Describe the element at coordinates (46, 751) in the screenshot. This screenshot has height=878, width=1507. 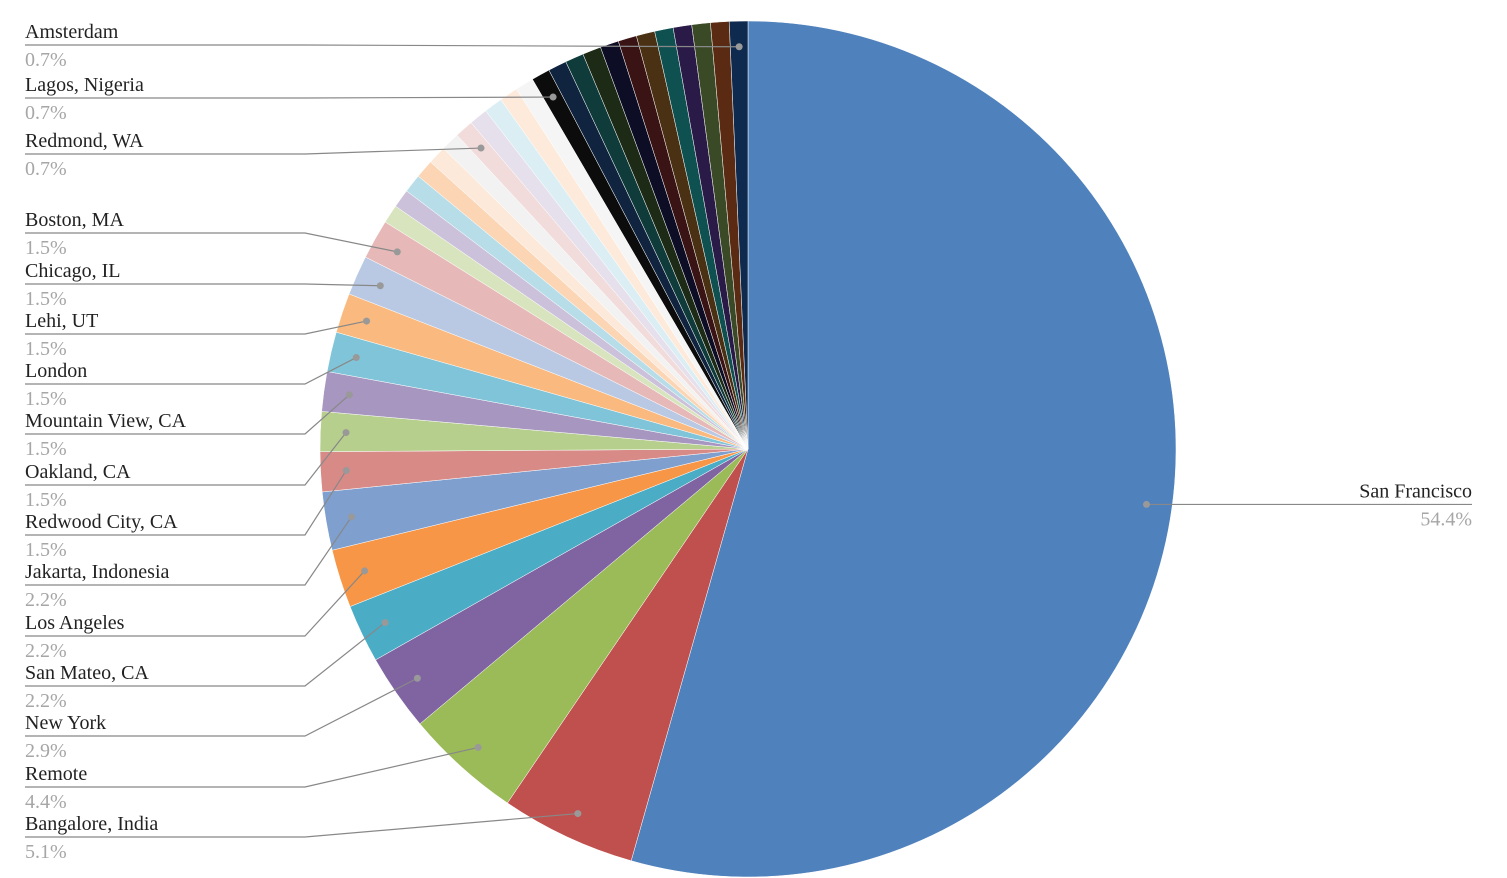
I see `slice-value-label: 2.9%` at that location.